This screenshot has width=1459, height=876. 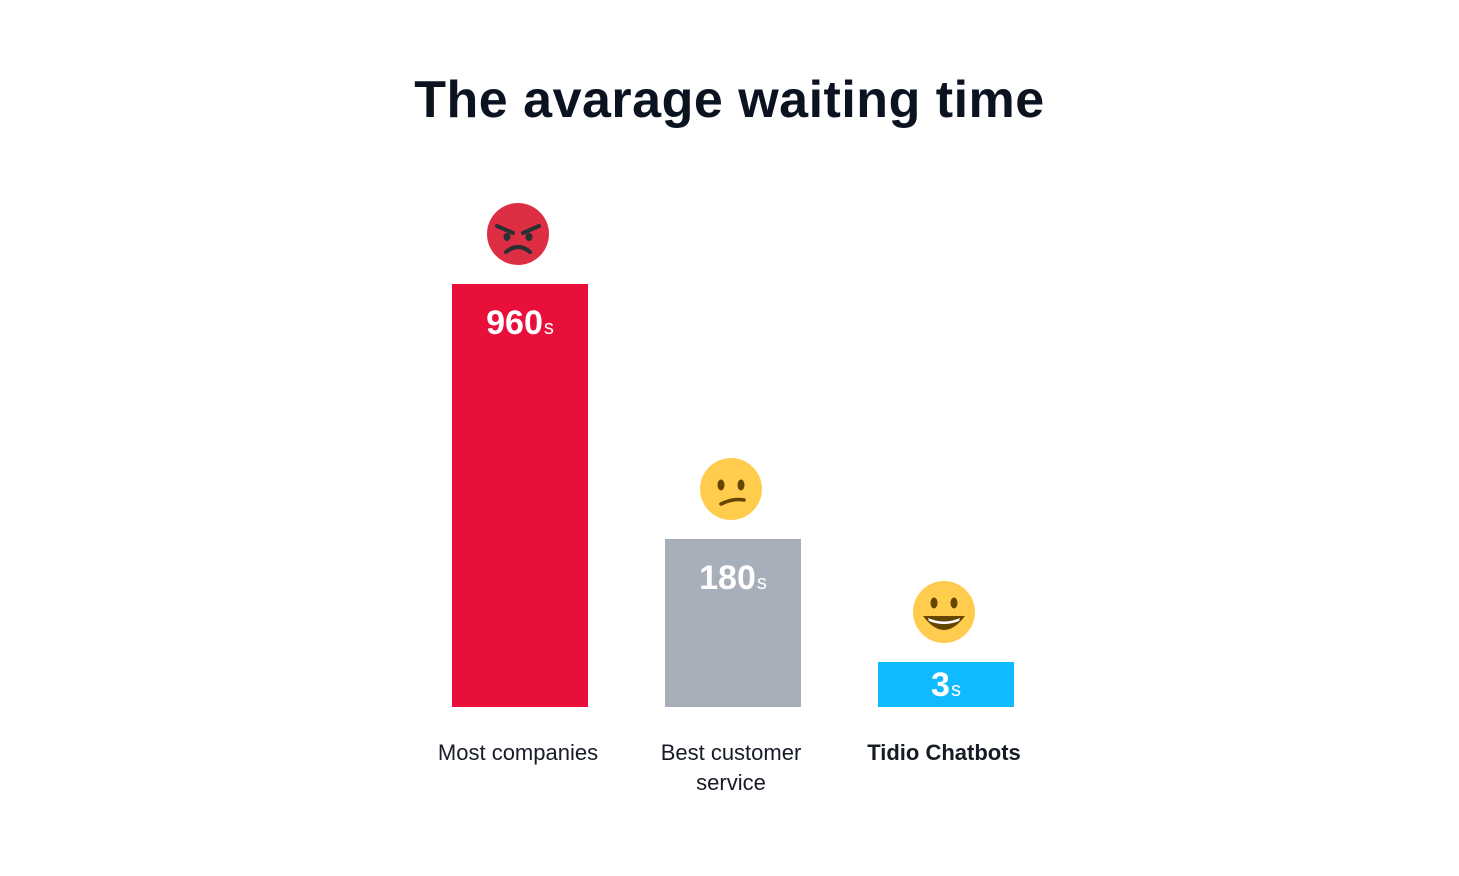 I want to click on category-label: Tidio Chatbots, so click(x=944, y=752).